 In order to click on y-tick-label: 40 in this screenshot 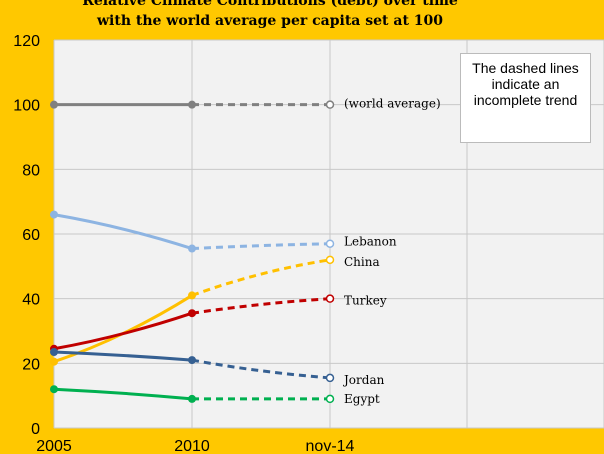, I will do `click(31, 300)`.